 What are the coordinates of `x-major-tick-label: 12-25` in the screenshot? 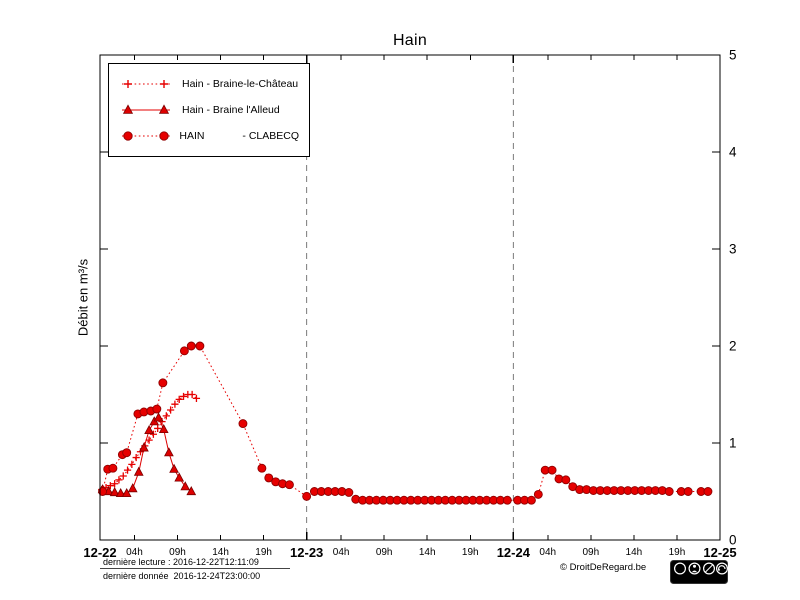 It's located at (719, 552).